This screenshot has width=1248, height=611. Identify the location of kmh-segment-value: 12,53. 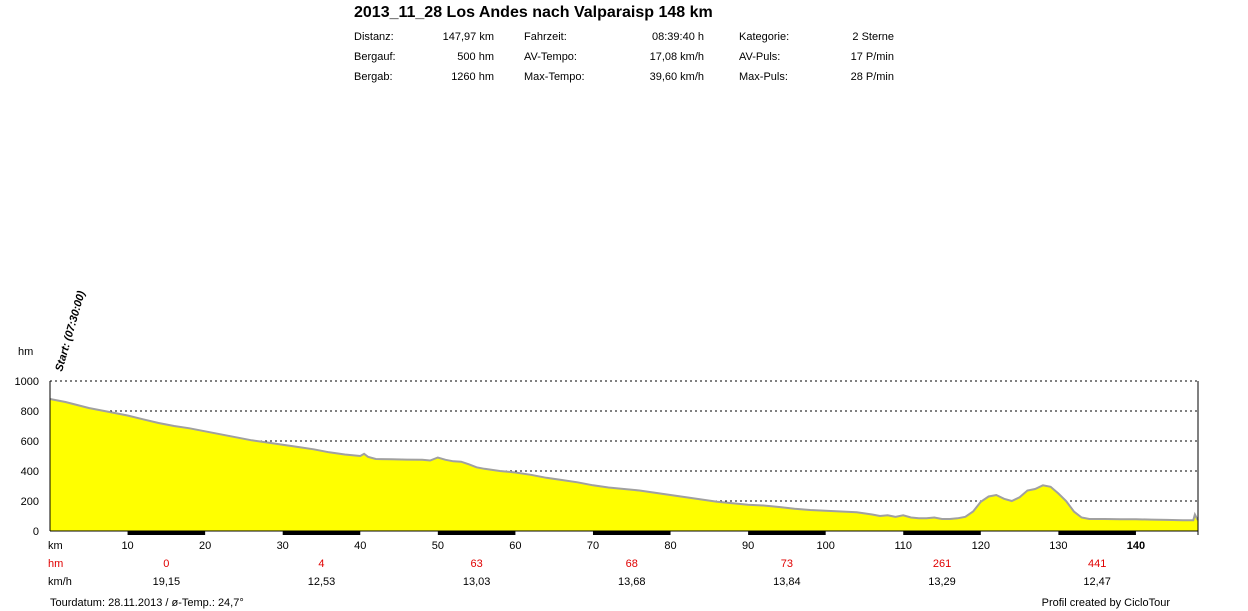
(322, 582).